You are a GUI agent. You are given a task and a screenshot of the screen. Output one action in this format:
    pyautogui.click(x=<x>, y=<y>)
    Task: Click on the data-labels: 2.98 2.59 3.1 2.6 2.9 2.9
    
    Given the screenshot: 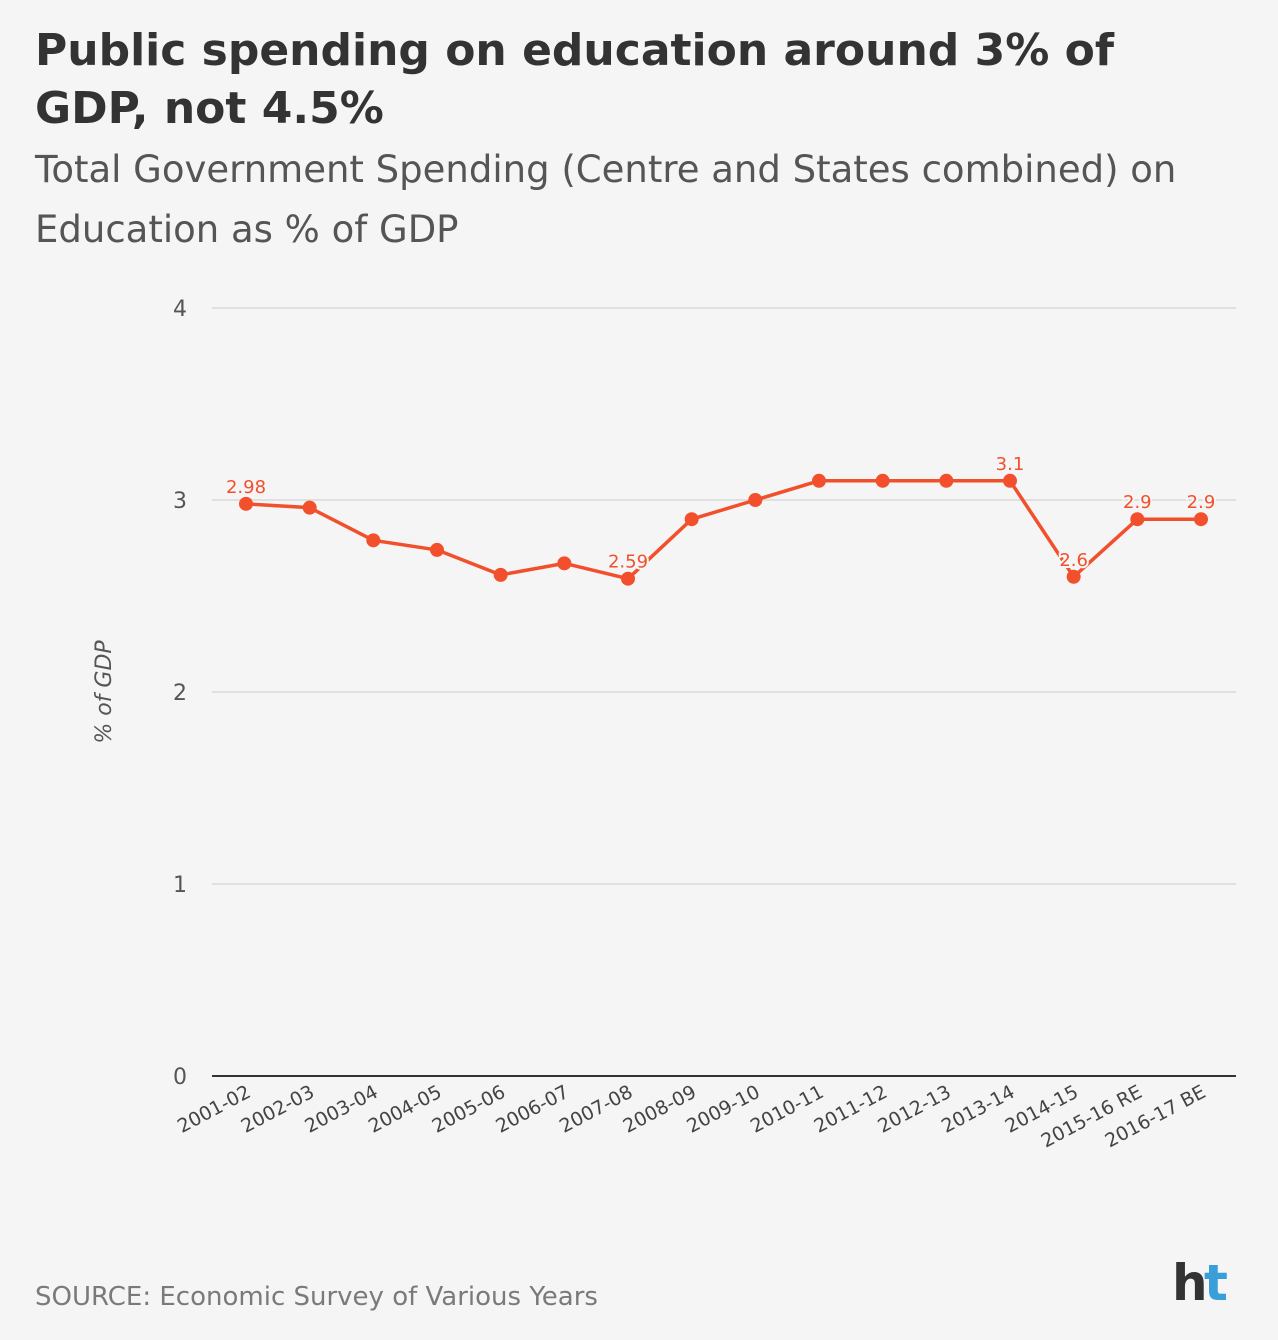 What is the action you would take?
    pyautogui.click(x=720, y=513)
    